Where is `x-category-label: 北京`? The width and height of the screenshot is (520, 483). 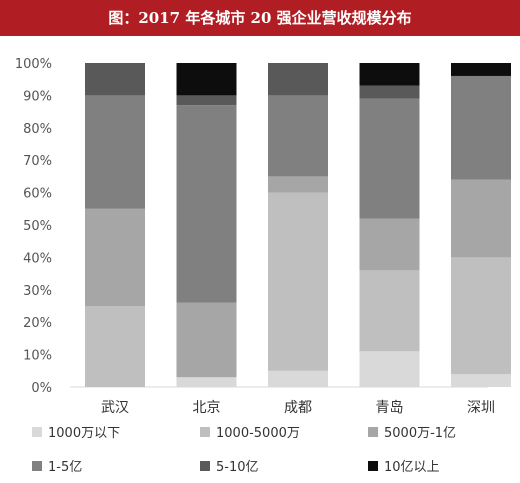
x-category-label: 北京 is located at coordinates (207, 408).